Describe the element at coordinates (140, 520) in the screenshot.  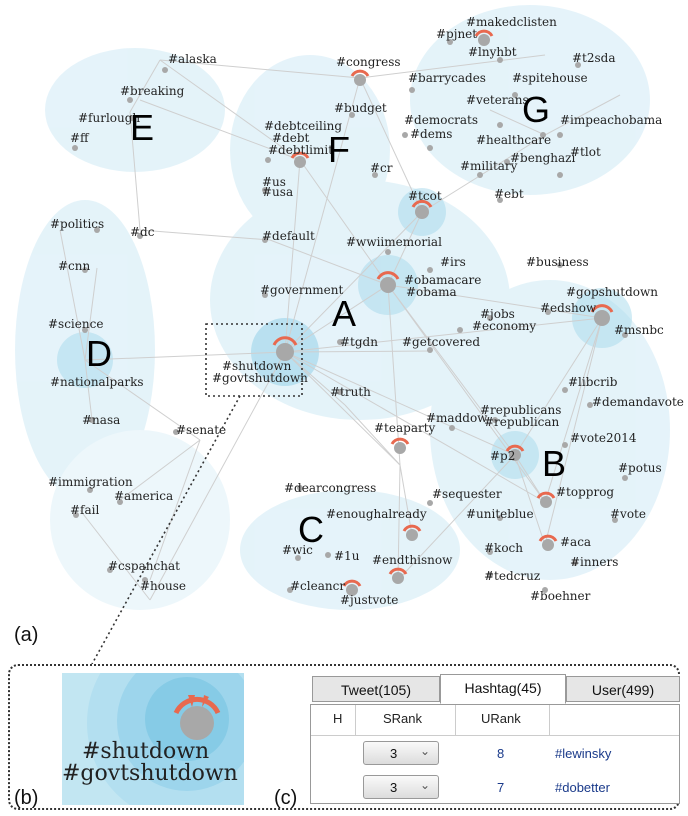
I see `region-misc` at that location.